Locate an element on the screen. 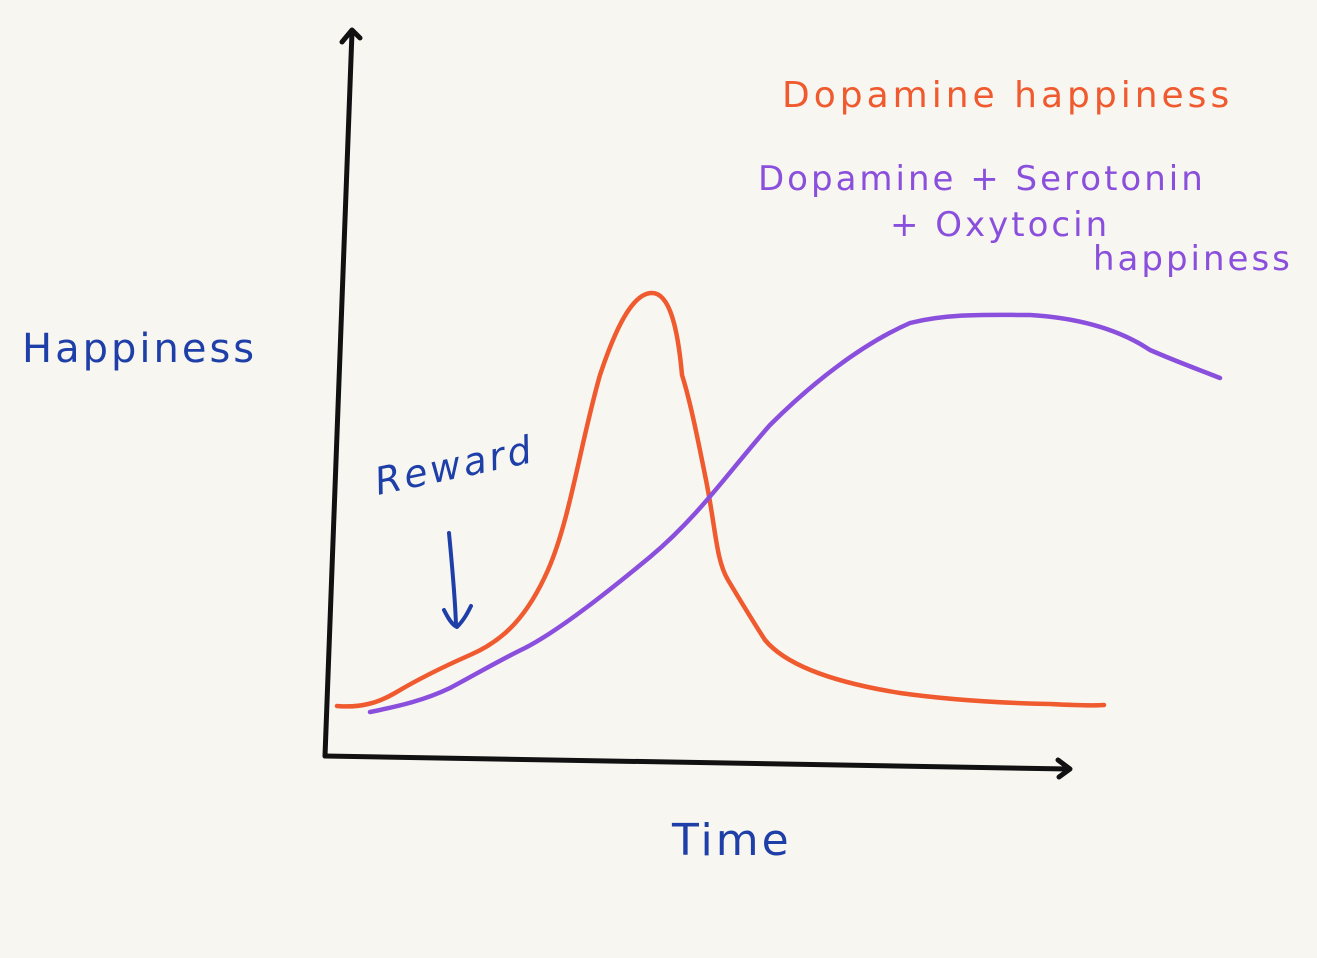  reward-arrow-head is located at coordinates (457, 616).